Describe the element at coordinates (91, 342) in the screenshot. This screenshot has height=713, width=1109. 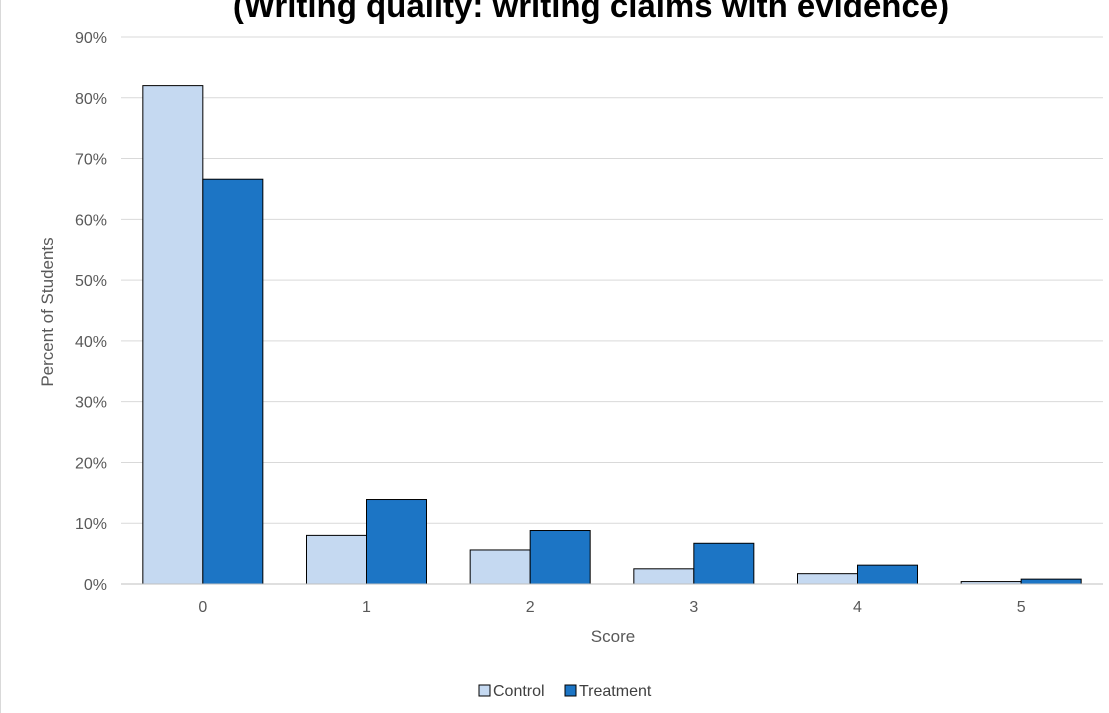
I see `y-tick-label: 40%` at that location.